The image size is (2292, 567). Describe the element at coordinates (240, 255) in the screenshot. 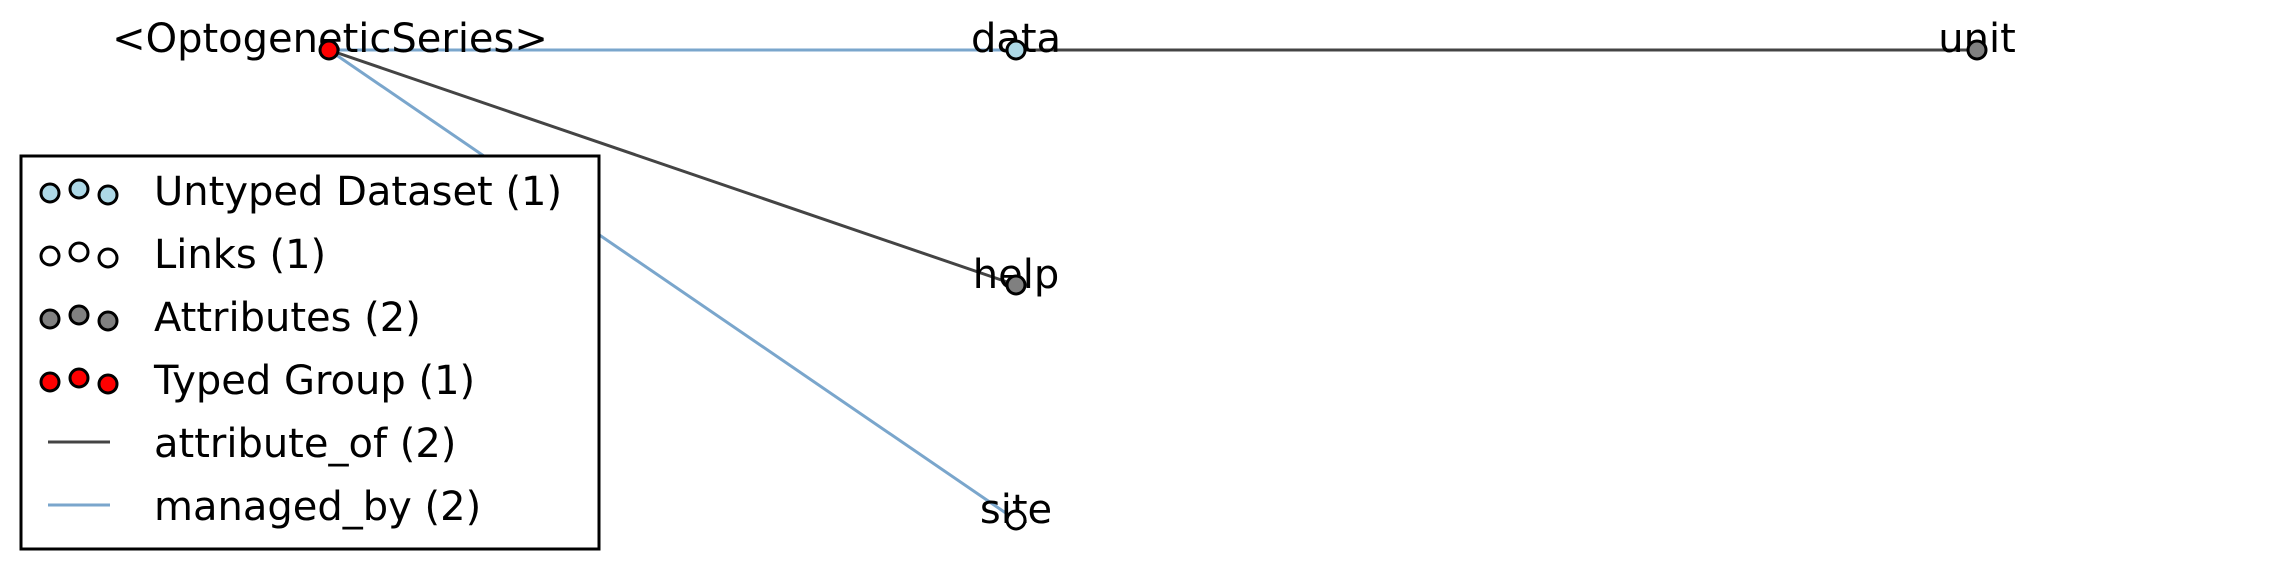

I see `legend-label-links: Links (1)` at that location.